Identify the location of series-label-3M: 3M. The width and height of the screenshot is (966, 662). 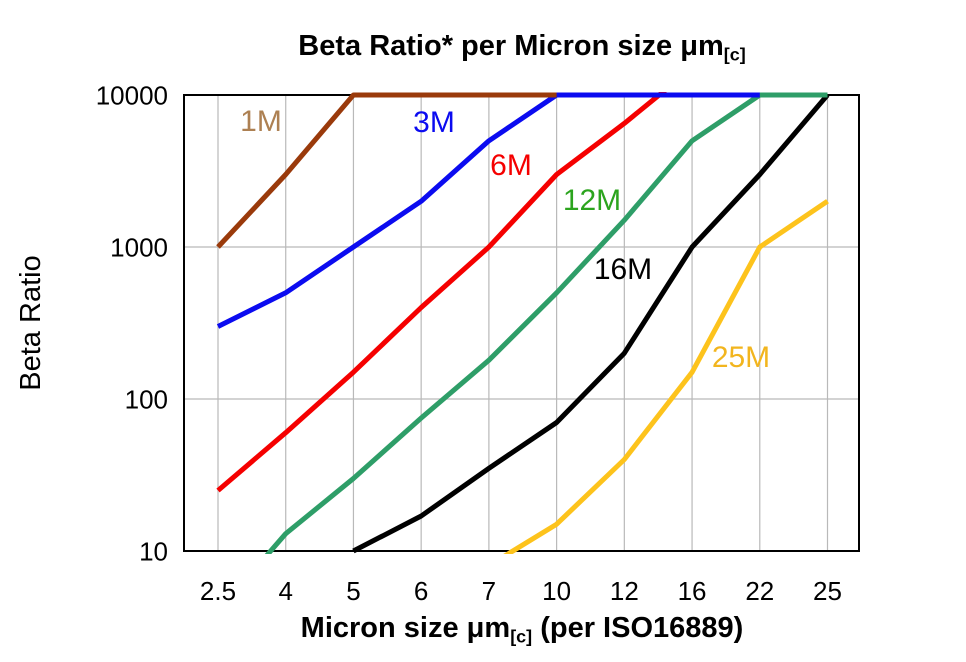
(434, 122).